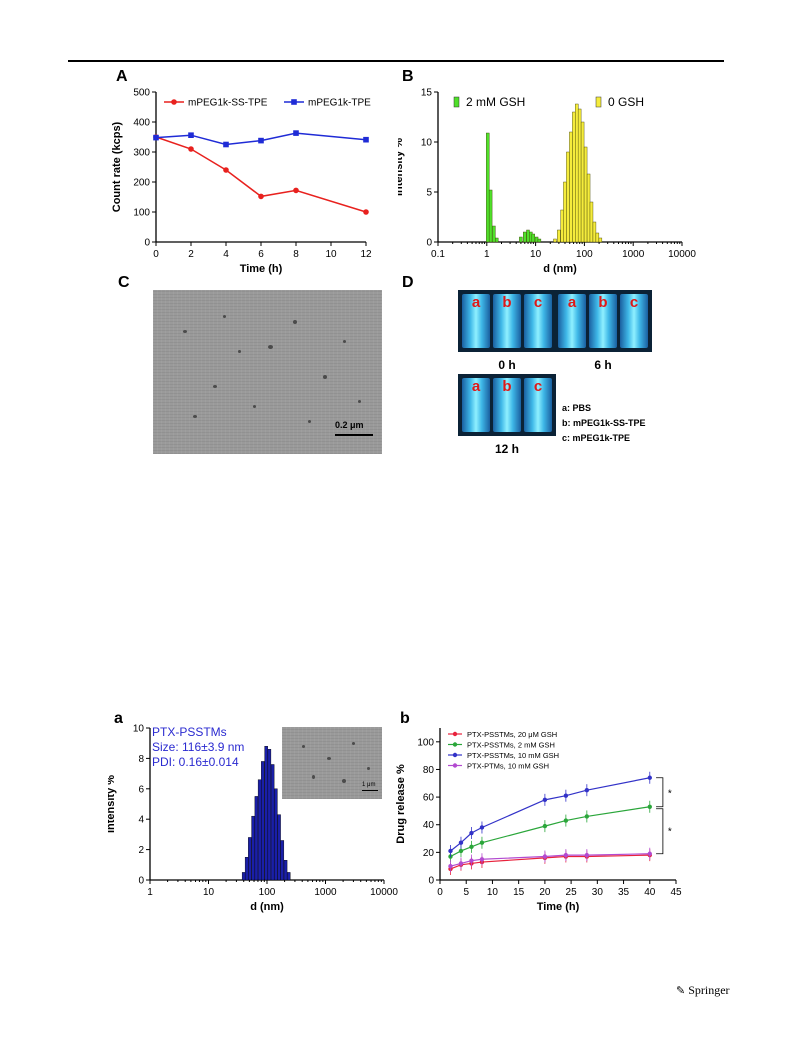 This screenshot has height=1053, width=793. What do you see at coordinates (198, 747) in the screenshot?
I see `inset-text-2: Size: 116±3.9 nm` at bounding box center [198, 747].